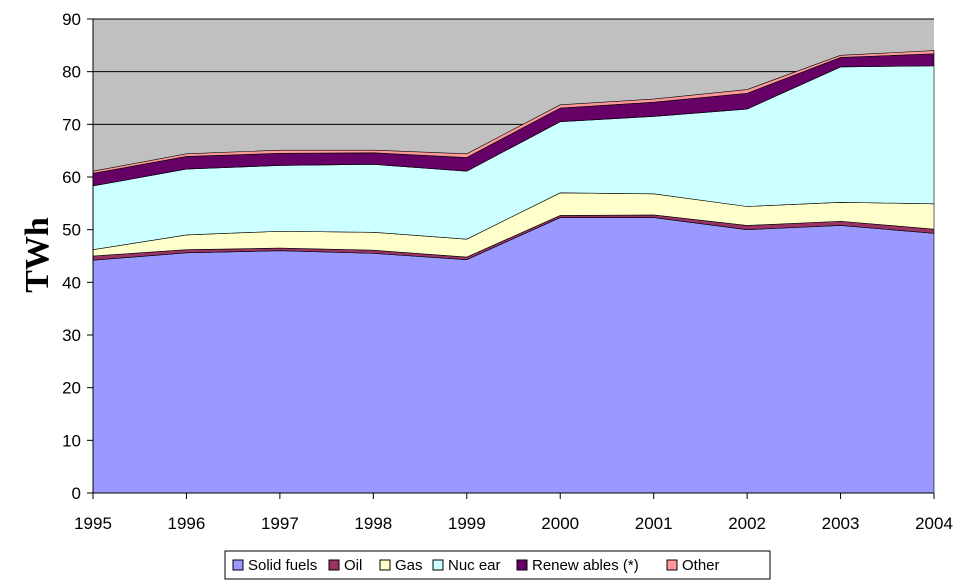 The image size is (977, 586). Describe the element at coordinates (71, 335) in the screenshot. I see `y-tick-label: 30` at that location.